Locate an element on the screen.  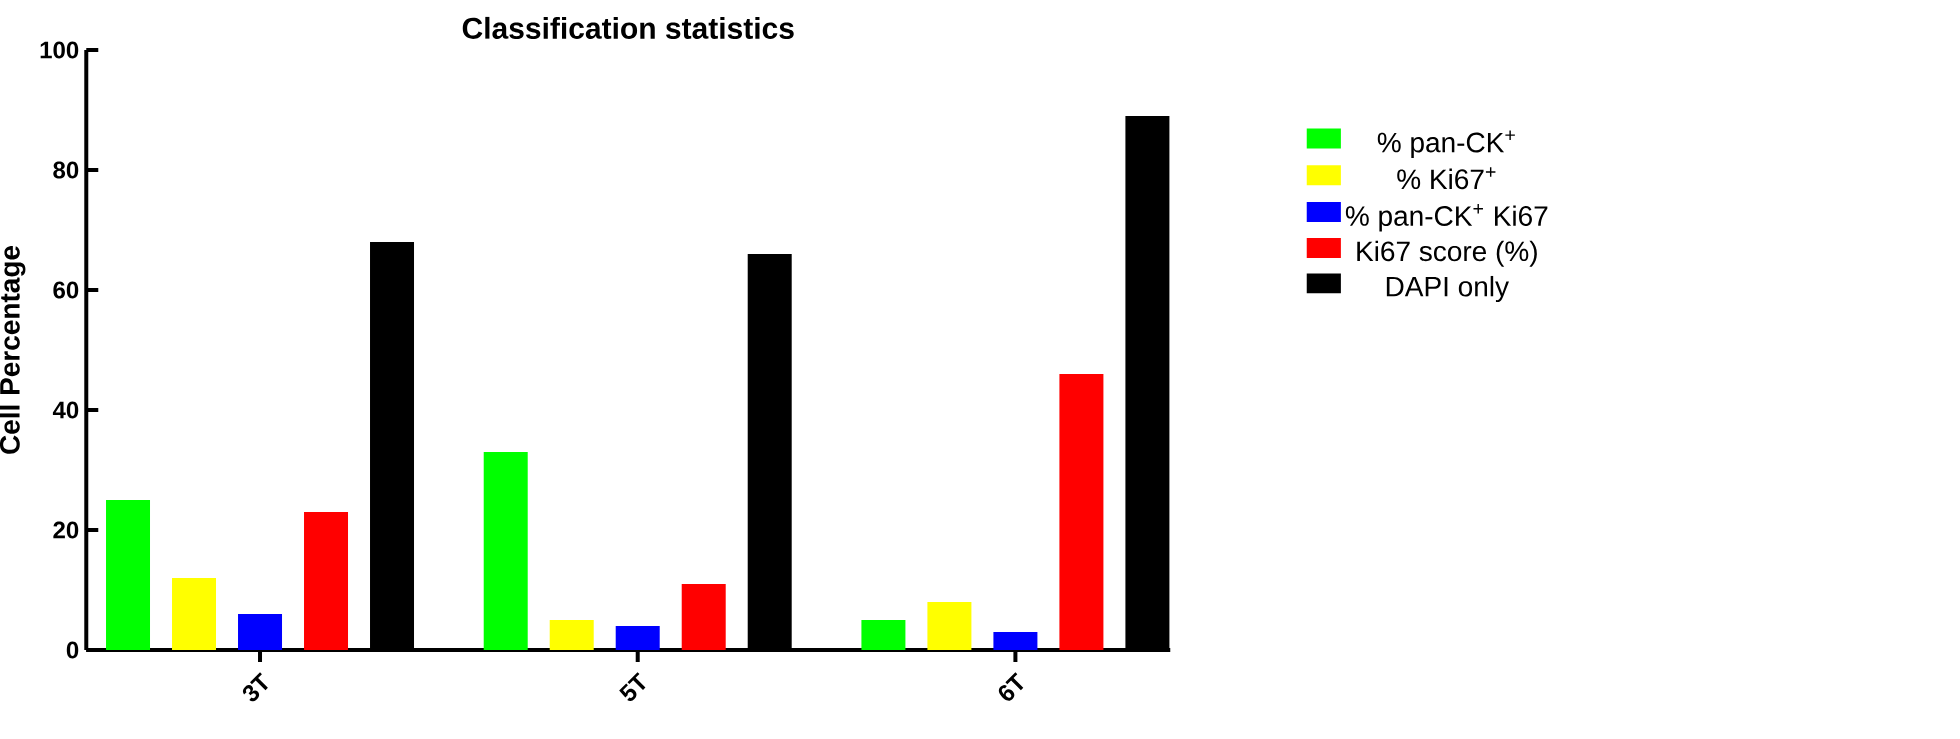
y-axis-title: Cell Percentage is located at coordinates (13, 349).